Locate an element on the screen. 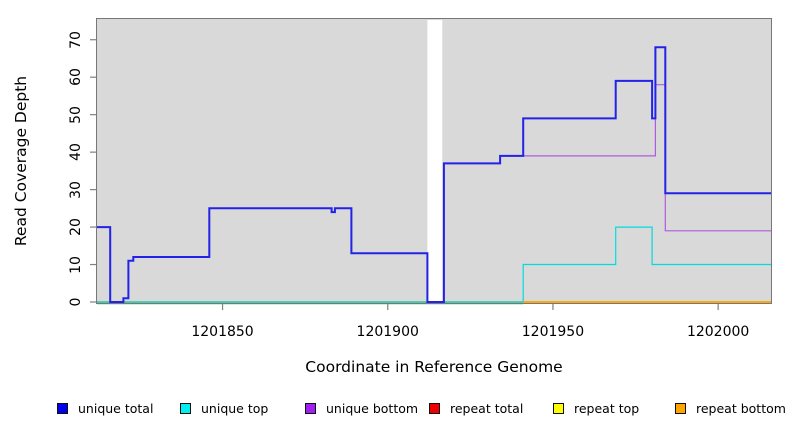 Image resolution: width=792 pixels, height=432 pixels. legend-item-repeat-bottom: repeat bottom is located at coordinates (730, 408).